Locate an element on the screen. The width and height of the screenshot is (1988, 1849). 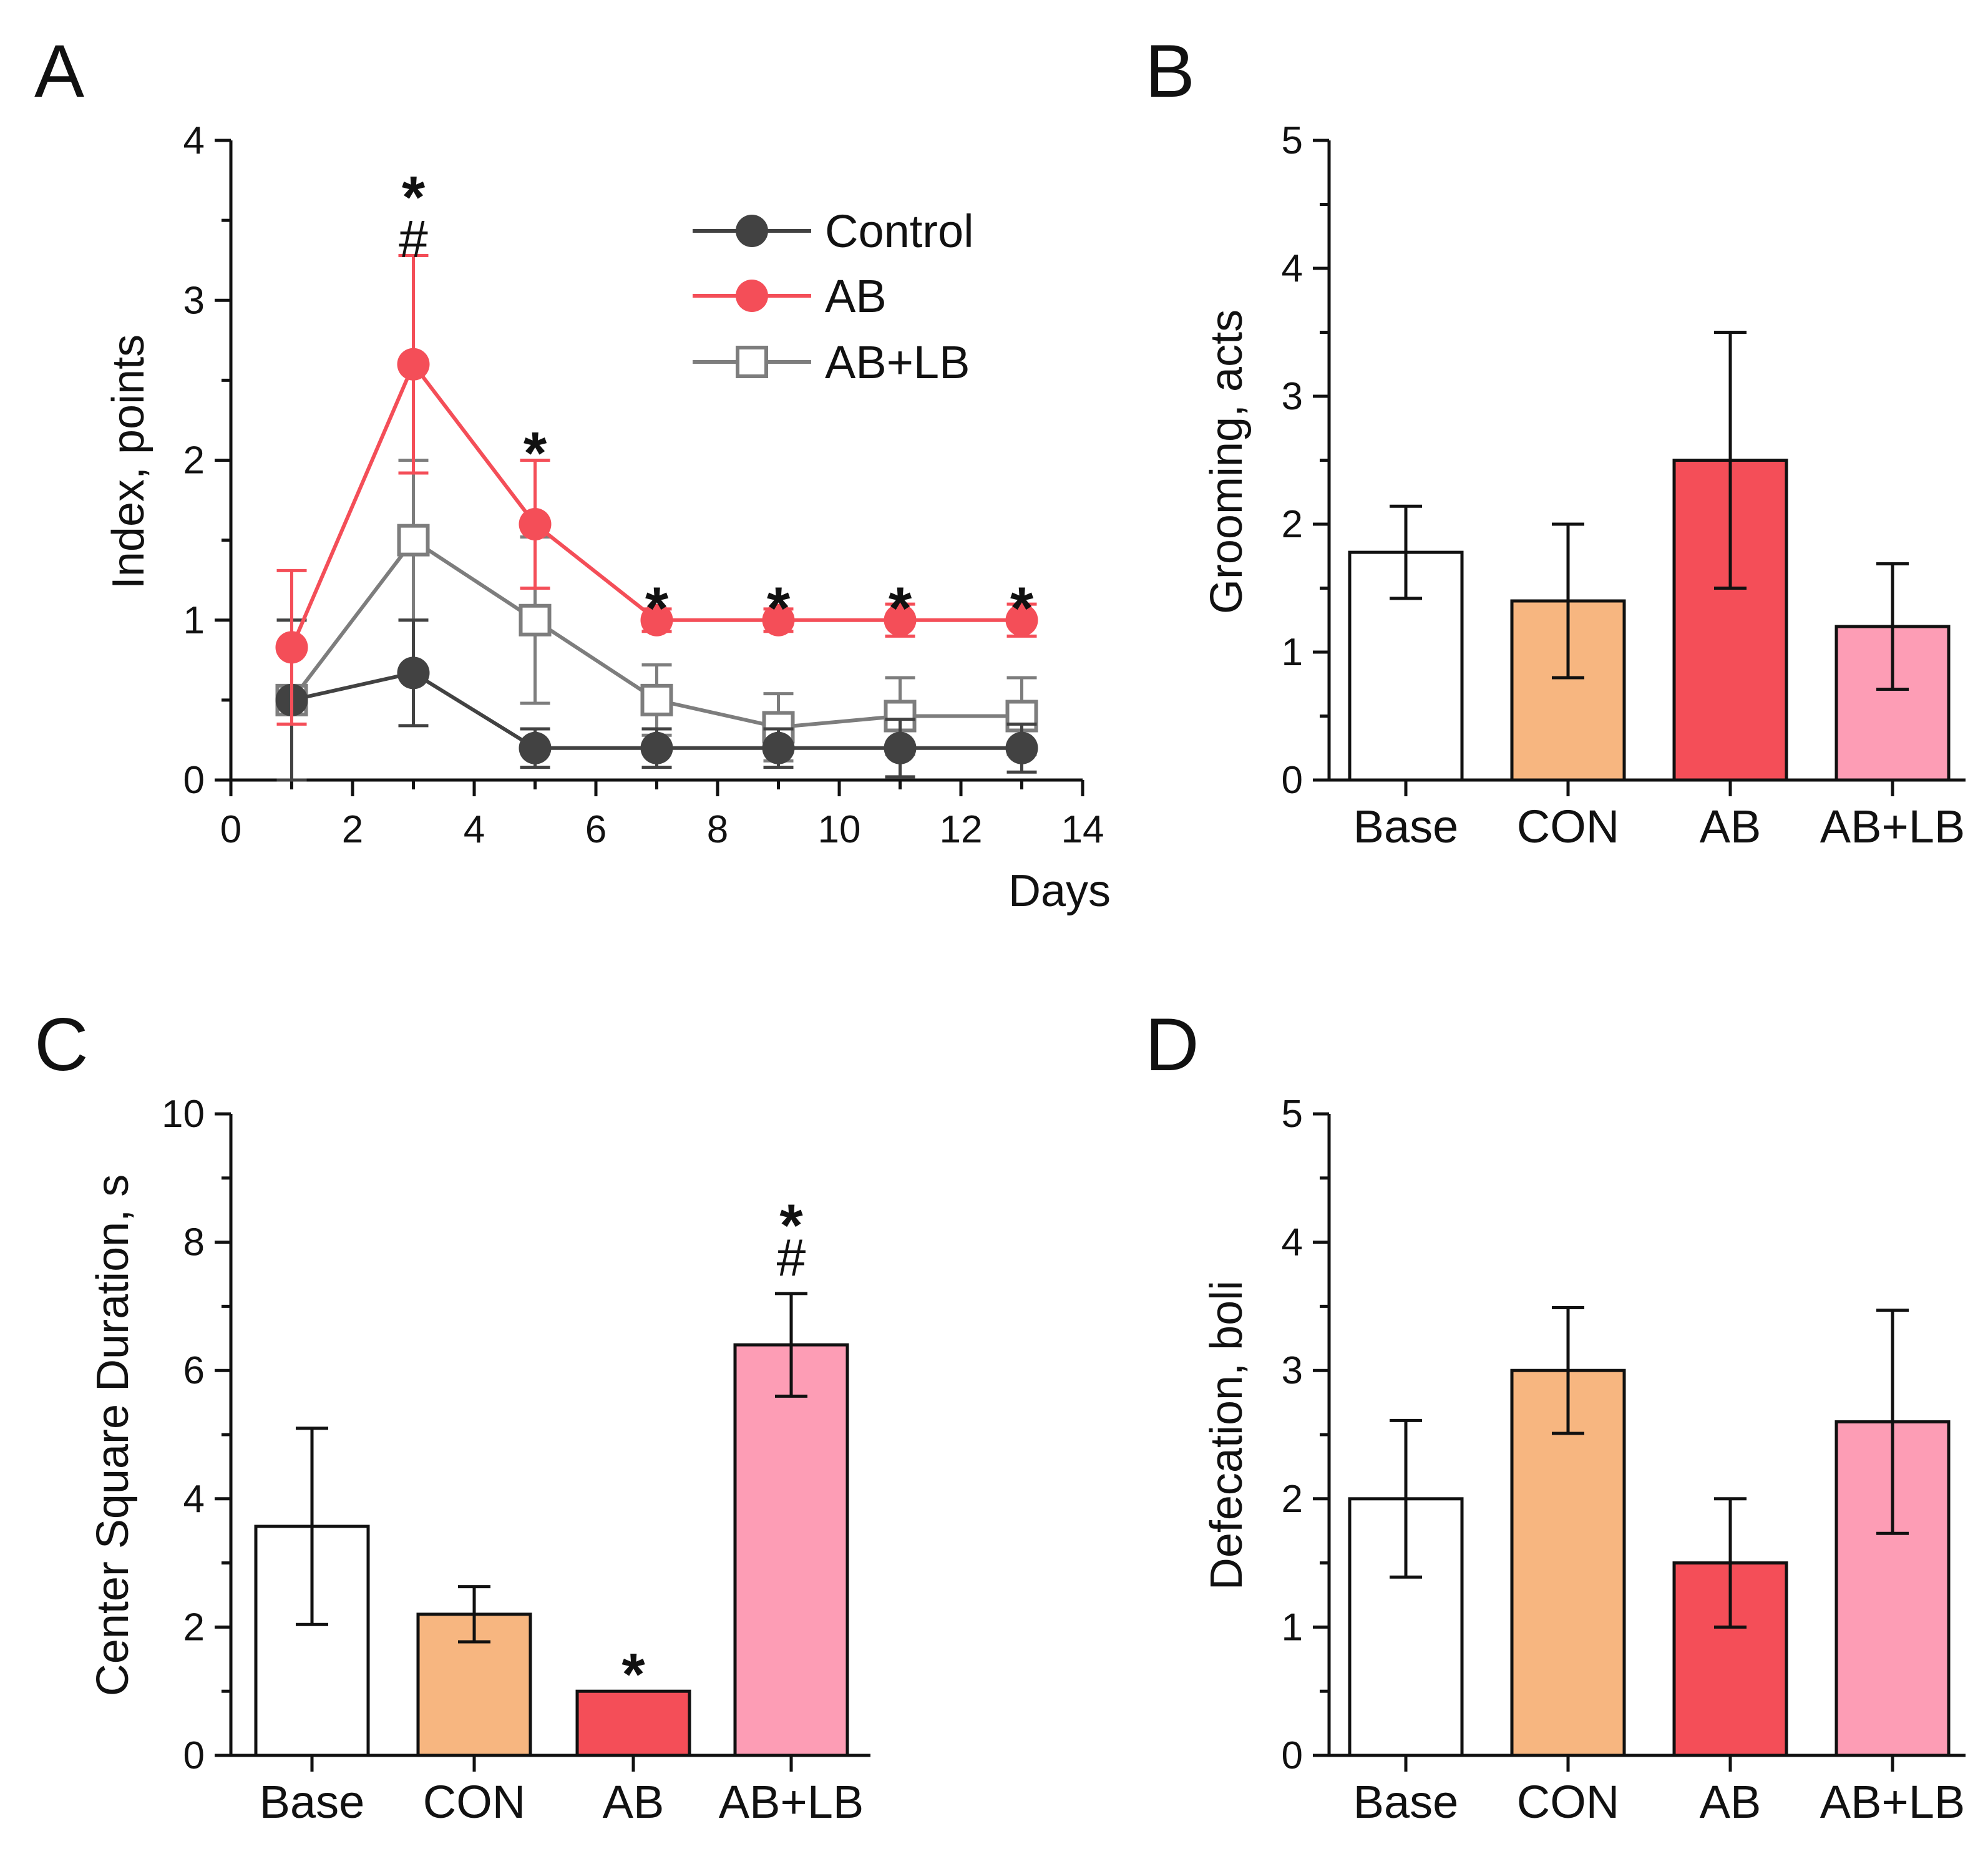
panel-b-error-bar-ab-lb is located at coordinates (1892, 627).